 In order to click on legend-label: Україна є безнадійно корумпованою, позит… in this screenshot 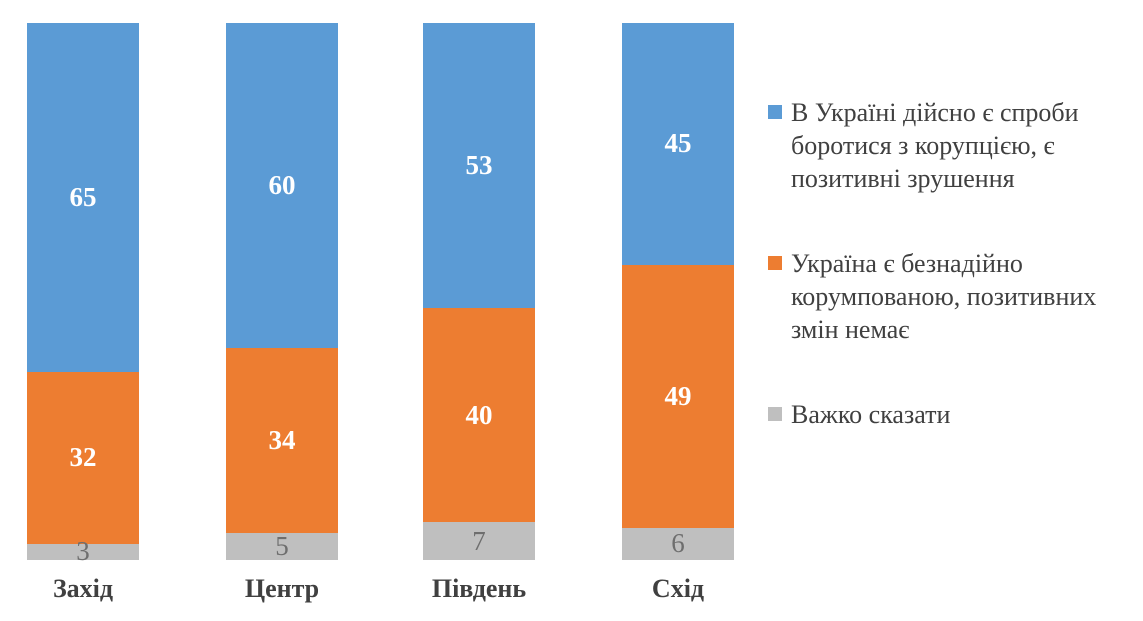, I will do `click(944, 297)`.